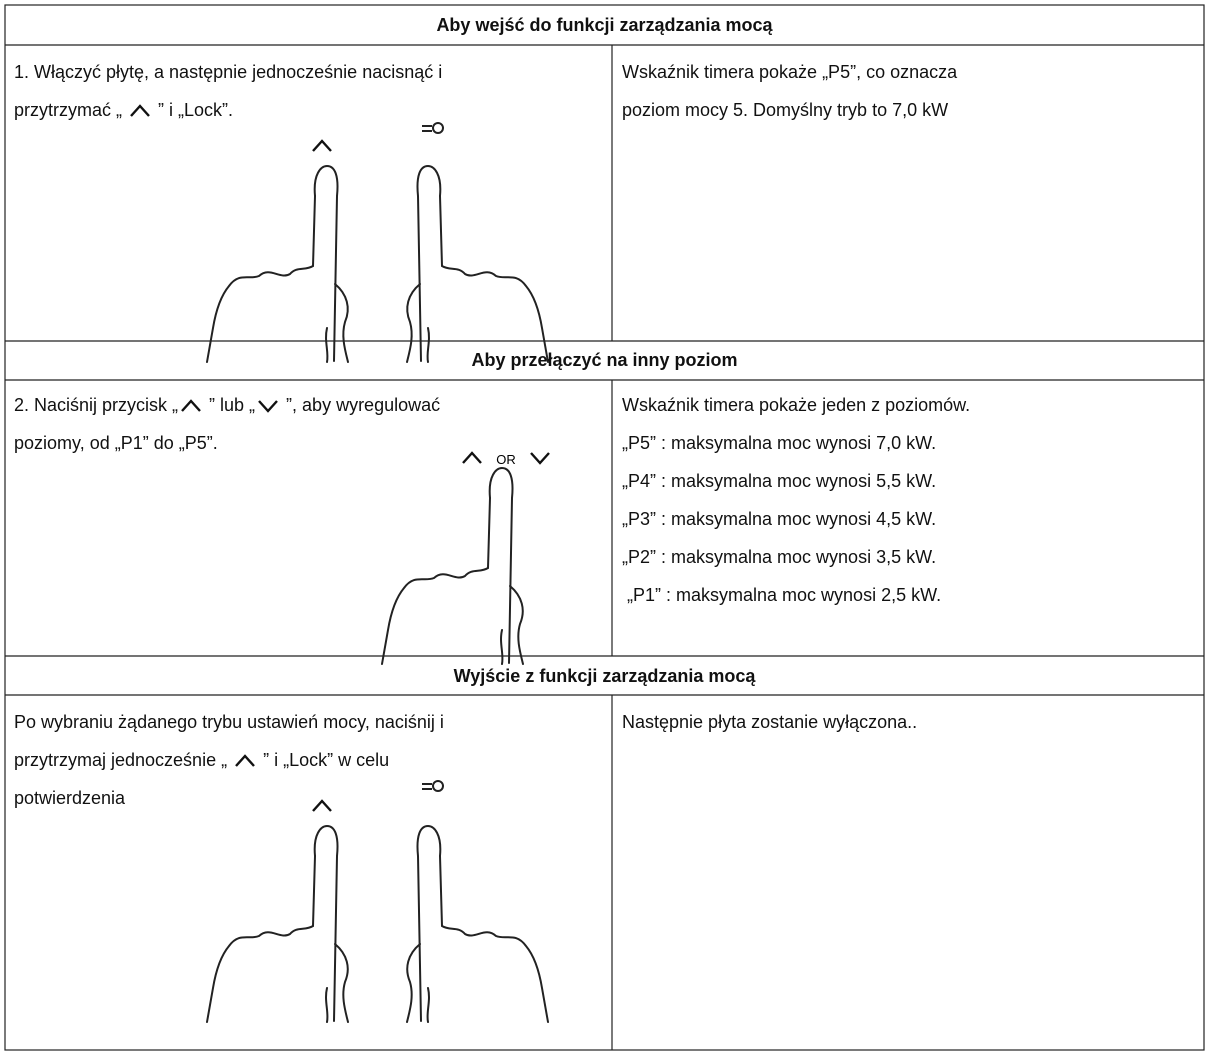  What do you see at coordinates (796, 405) in the screenshot?
I see `text-line: Wskaźnik timera pokaże jeden z poziomów.` at bounding box center [796, 405].